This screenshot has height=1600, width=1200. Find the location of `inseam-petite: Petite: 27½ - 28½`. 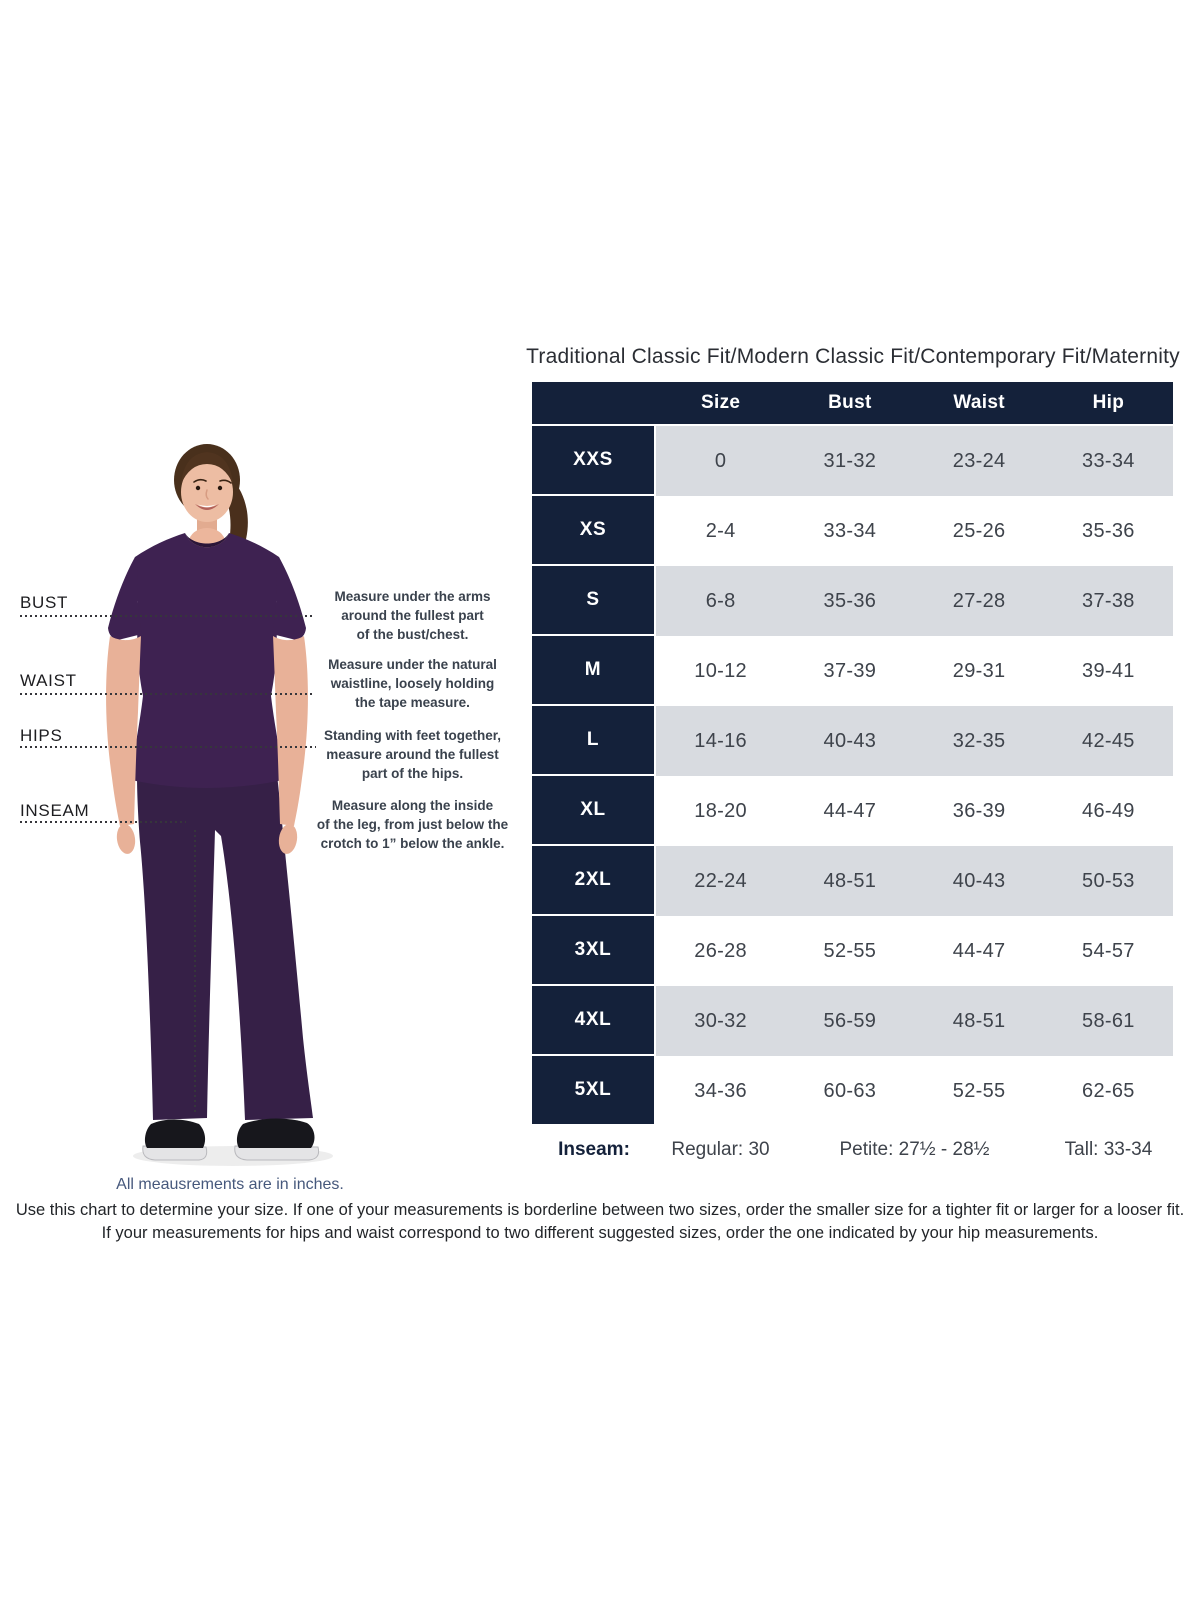

inseam-petite: Petite: 27½ - 28½ is located at coordinates (914, 1149).